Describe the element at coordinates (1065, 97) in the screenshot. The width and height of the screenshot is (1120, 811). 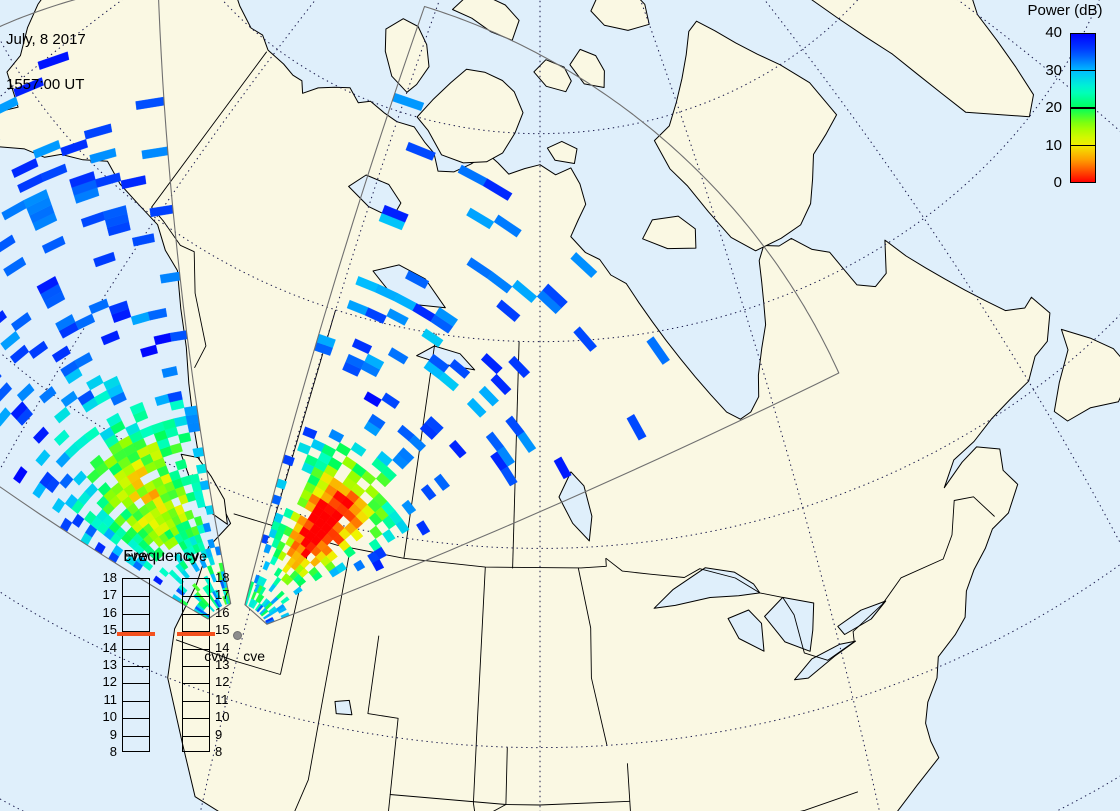
I see `colorbar: Power (dB) 0 10 20 30 40` at that location.